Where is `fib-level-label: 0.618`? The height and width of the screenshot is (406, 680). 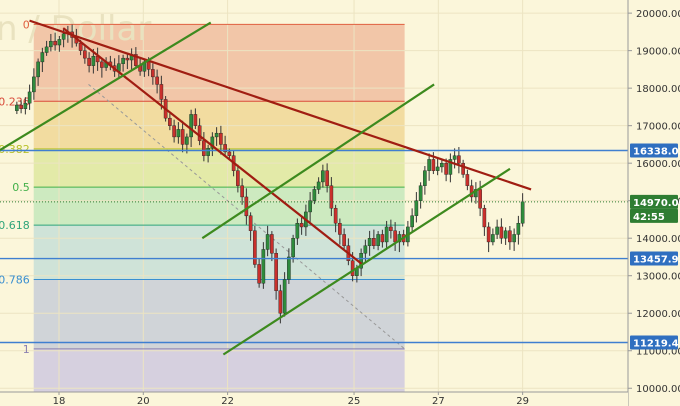
fib-level-label: 0.618 is located at coordinates (15, 225).